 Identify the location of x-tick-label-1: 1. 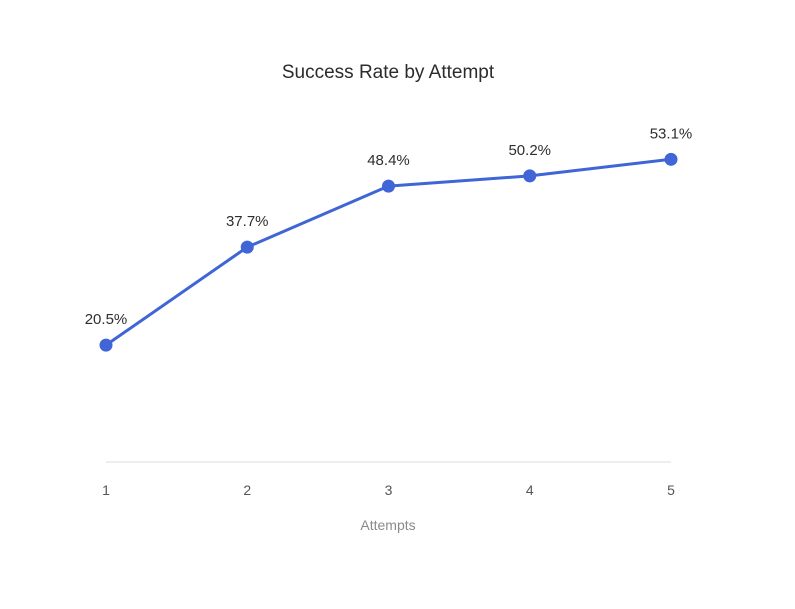
(106, 490).